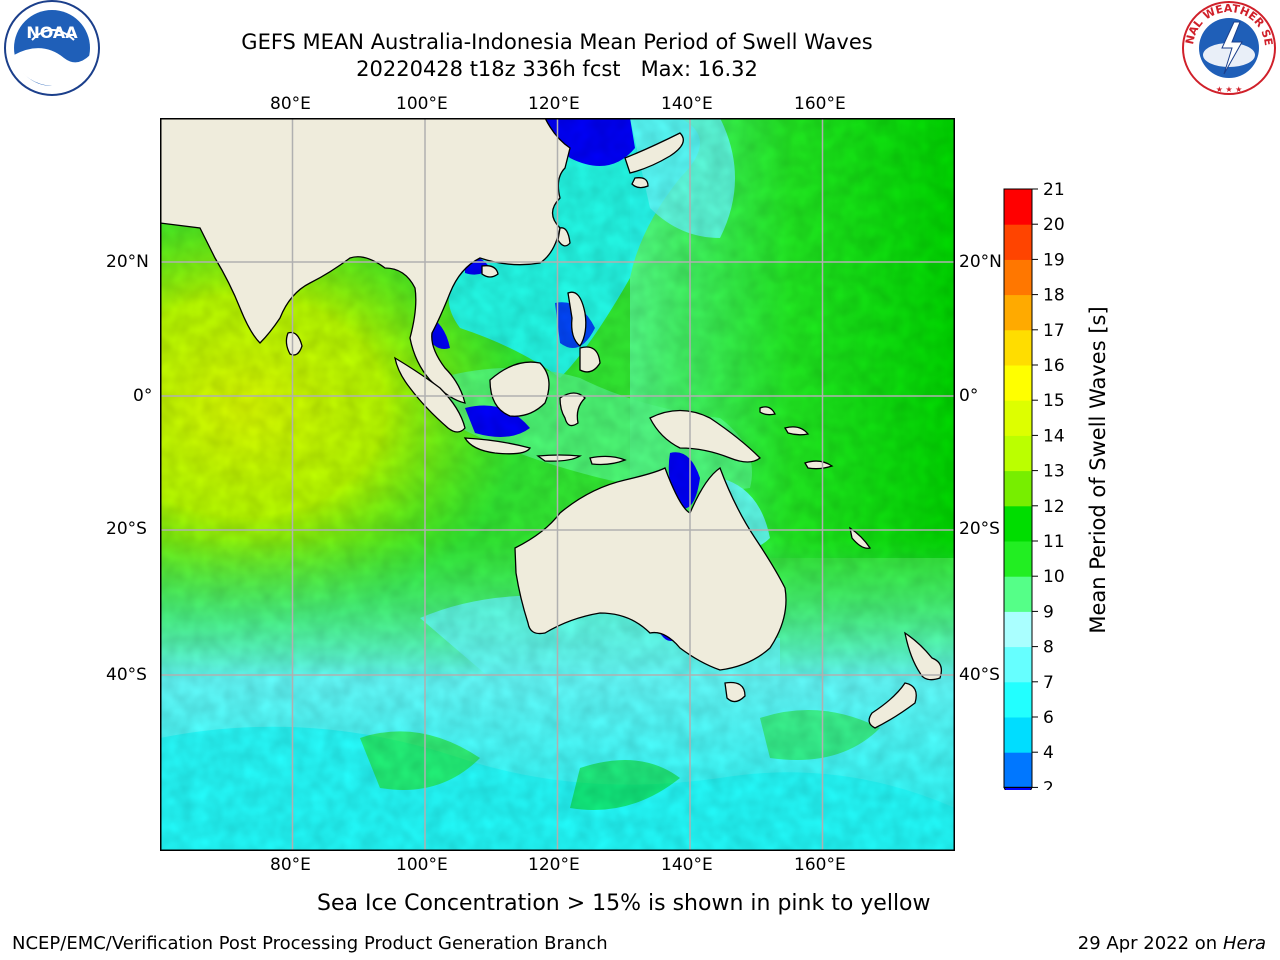 Image resolution: width=1280 pixels, height=960 pixels. What do you see at coordinates (564, 237) in the screenshot?
I see `taiwan` at bounding box center [564, 237].